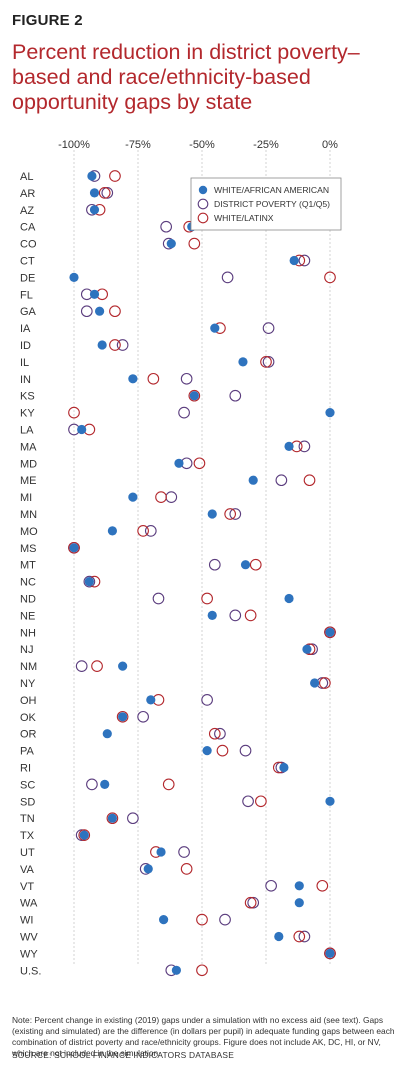 Image resolution: width=408 pixels, height=1071 pixels. I want to click on state-label: MI, so click(26, 498).